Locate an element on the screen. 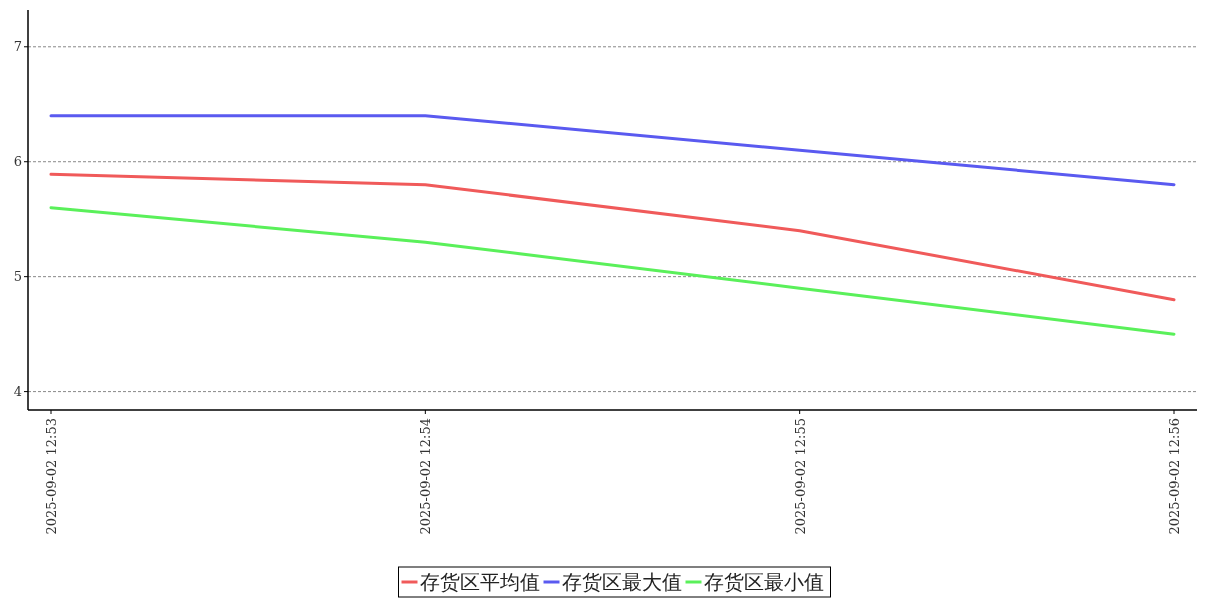 The height and width of the screenshot is (600, 1207). legend-label: 存货区平均值 is located at coordinates (479, 582).